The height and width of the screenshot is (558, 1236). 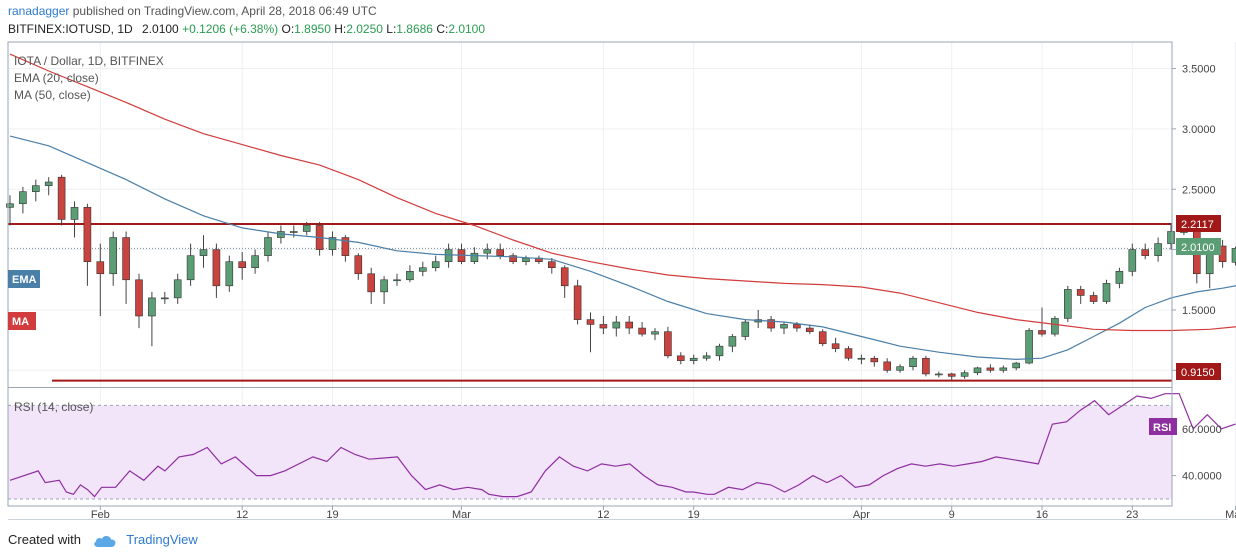 What do you see at coordinates (461, 514) in the screenshot?
I see `time-tick-label: Mar` at bounding box center [461, 514].